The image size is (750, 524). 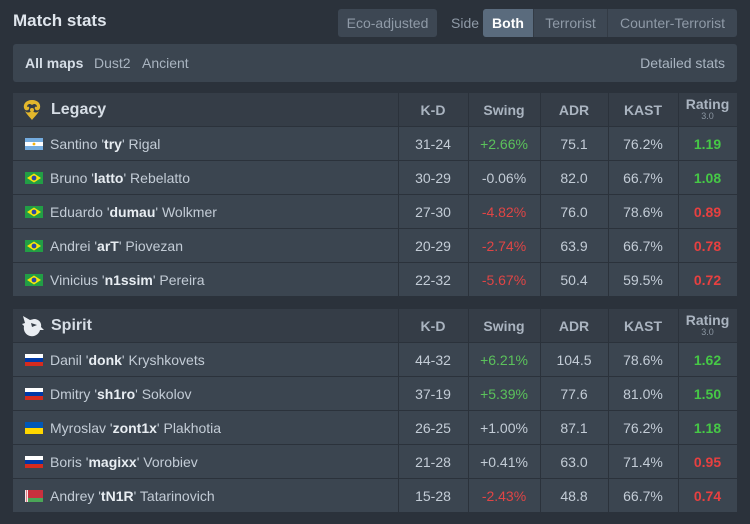 I want to click on player-first-name: Dmitry, so click(x=70, y=394).